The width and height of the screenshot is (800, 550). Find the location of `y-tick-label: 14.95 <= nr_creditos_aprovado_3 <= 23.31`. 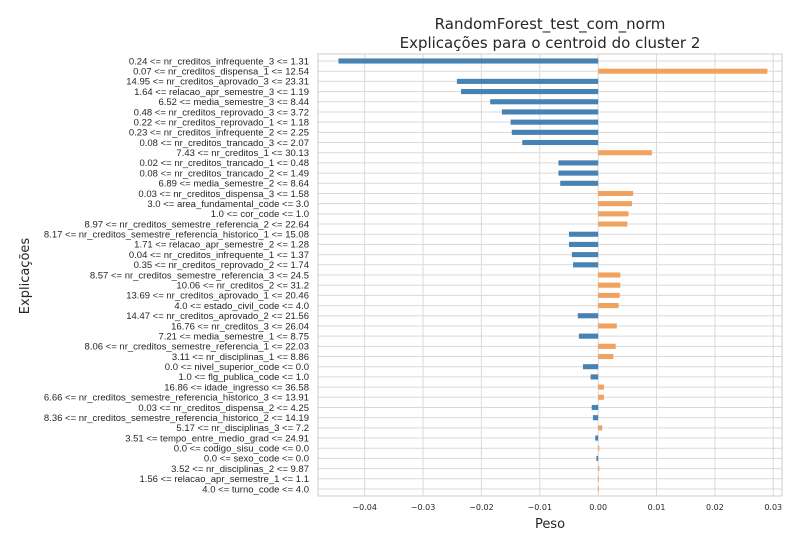

y-tick-label: 14.95 <= nr_creditos_aprovado_3 <= 23.31 is located at coordinates (217, 82).